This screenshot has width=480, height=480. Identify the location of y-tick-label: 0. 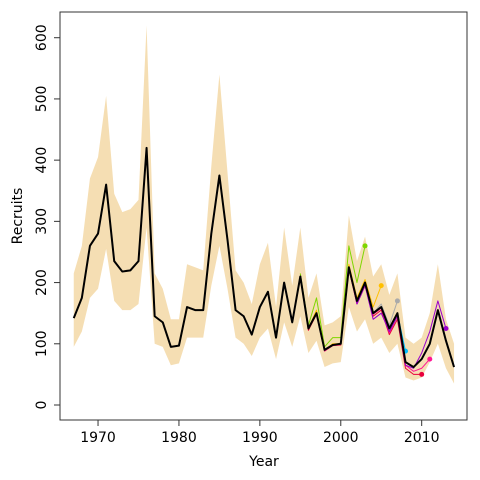
(42, 405).